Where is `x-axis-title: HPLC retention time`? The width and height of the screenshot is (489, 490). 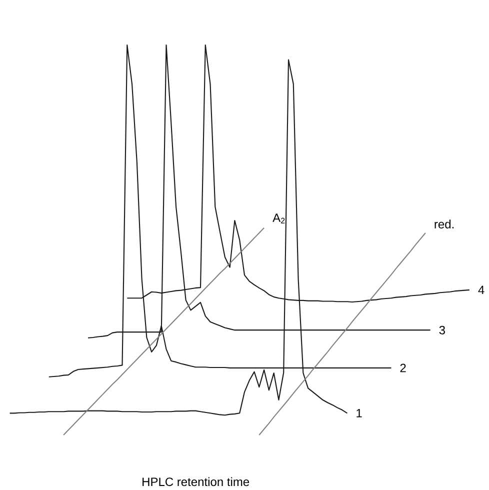
x-axis-title: HPLC retention time is located at coordinates (196, 481).